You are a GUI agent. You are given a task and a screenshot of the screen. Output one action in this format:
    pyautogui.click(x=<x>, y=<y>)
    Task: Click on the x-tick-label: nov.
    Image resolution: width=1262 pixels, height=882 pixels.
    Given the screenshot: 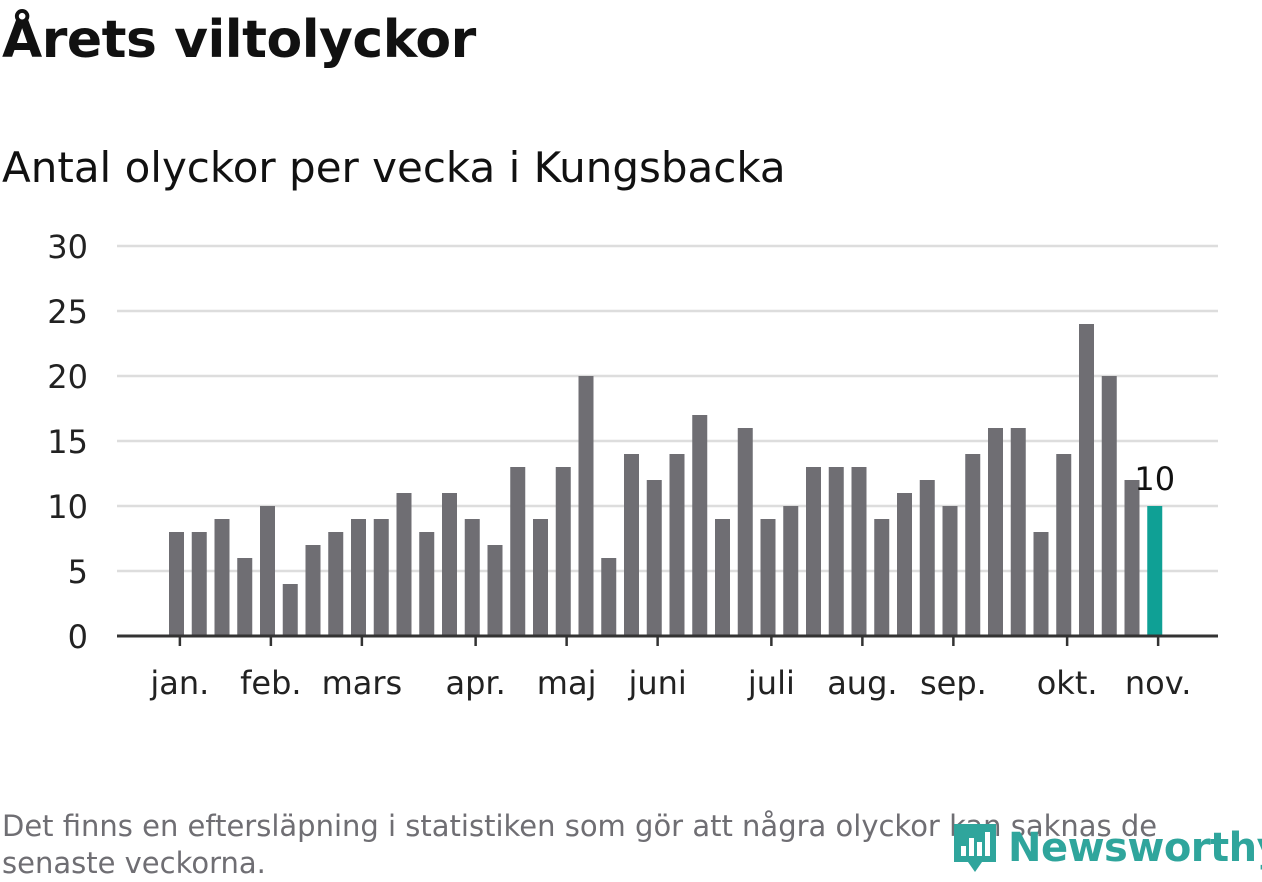 What is the action you would take?
    pyautogui.click(x=1158, y=683)
    